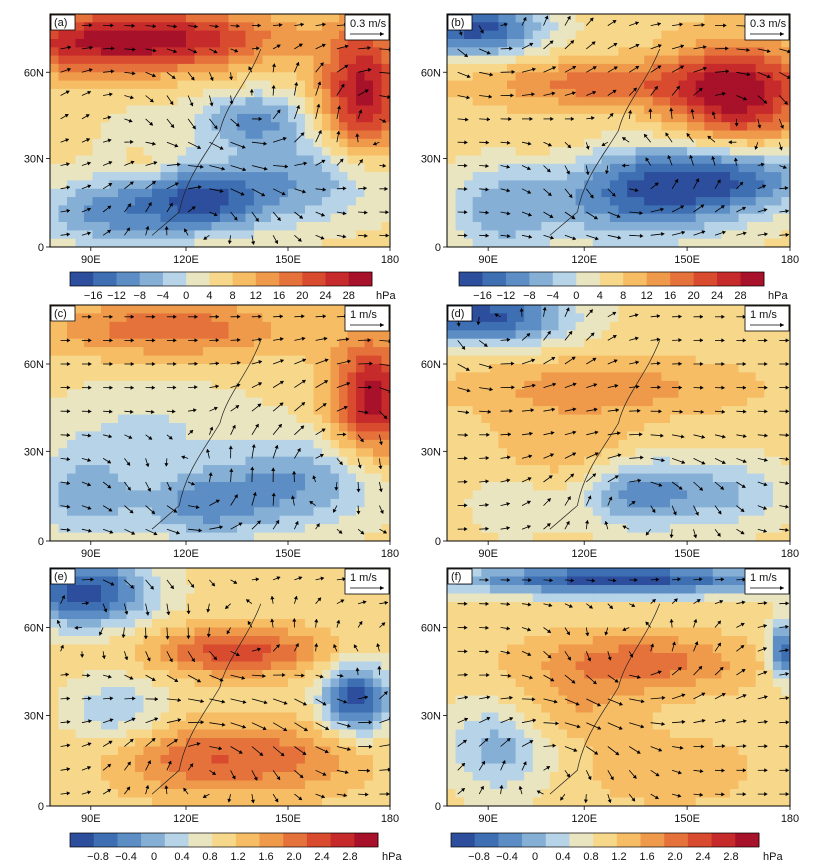 This screenshot has height=864, width=817. Describe the element at coordinates (225, 425) in the screenshot. I see `wind-vectors-c` at that location.